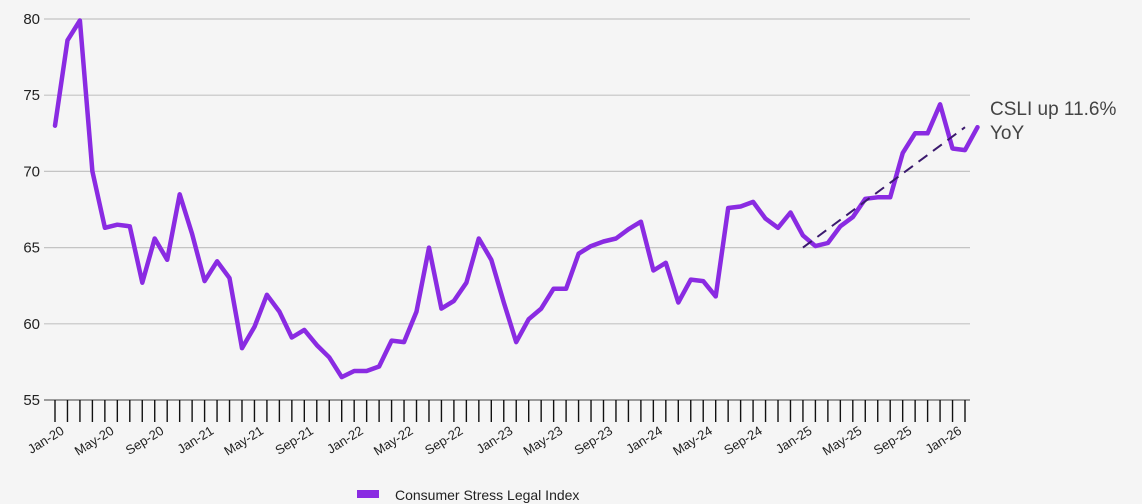  I want to click on y-tick-label: 80, so click(31, 19).